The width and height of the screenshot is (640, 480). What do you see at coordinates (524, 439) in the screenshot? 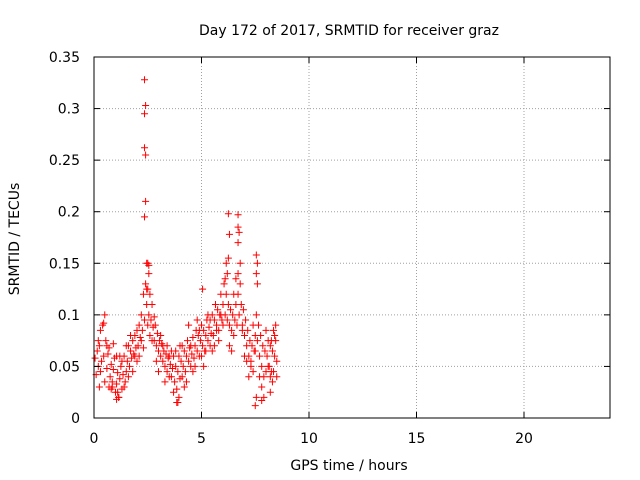
I see `x-tick-label: 20` at bounding box center [524, 439].